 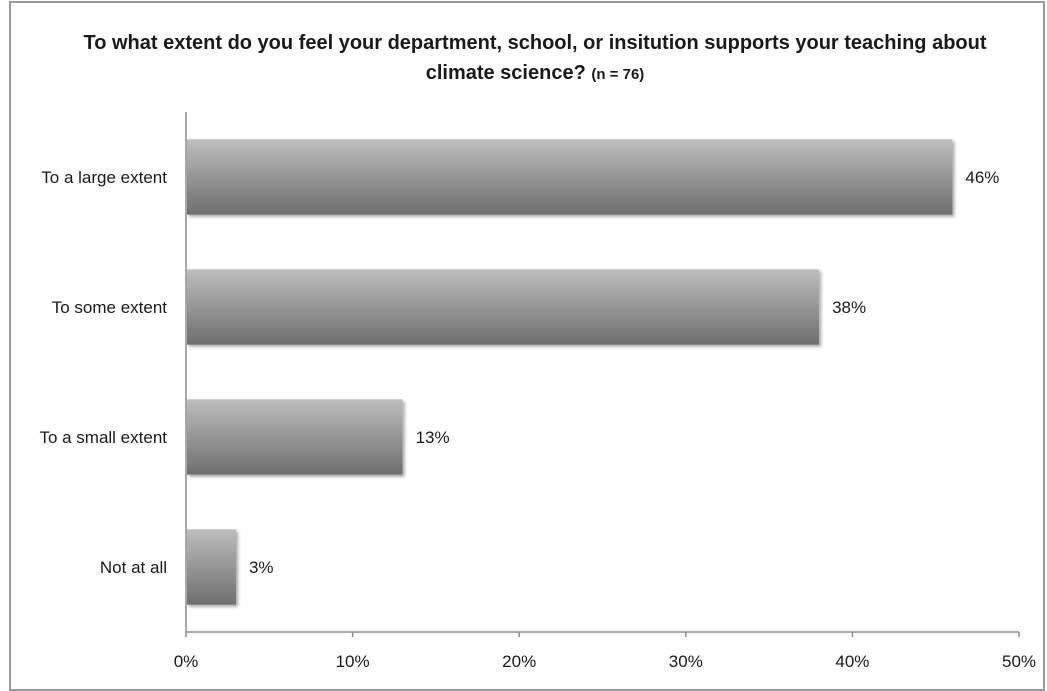 What do you see at coordinates (849, 307) in the screenshot?
I see `data-label: 38%` at bounding box center [849, 307].